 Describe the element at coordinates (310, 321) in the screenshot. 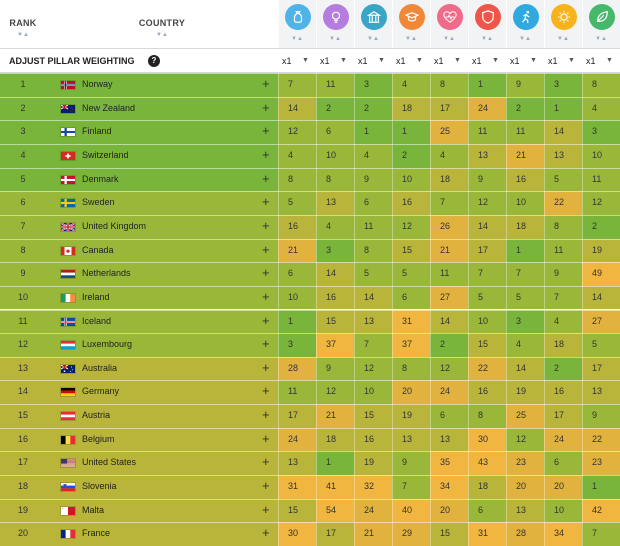

I see `table-row: 11 Iceland +1 15 13 31 14 10 3 4 27` at that location.